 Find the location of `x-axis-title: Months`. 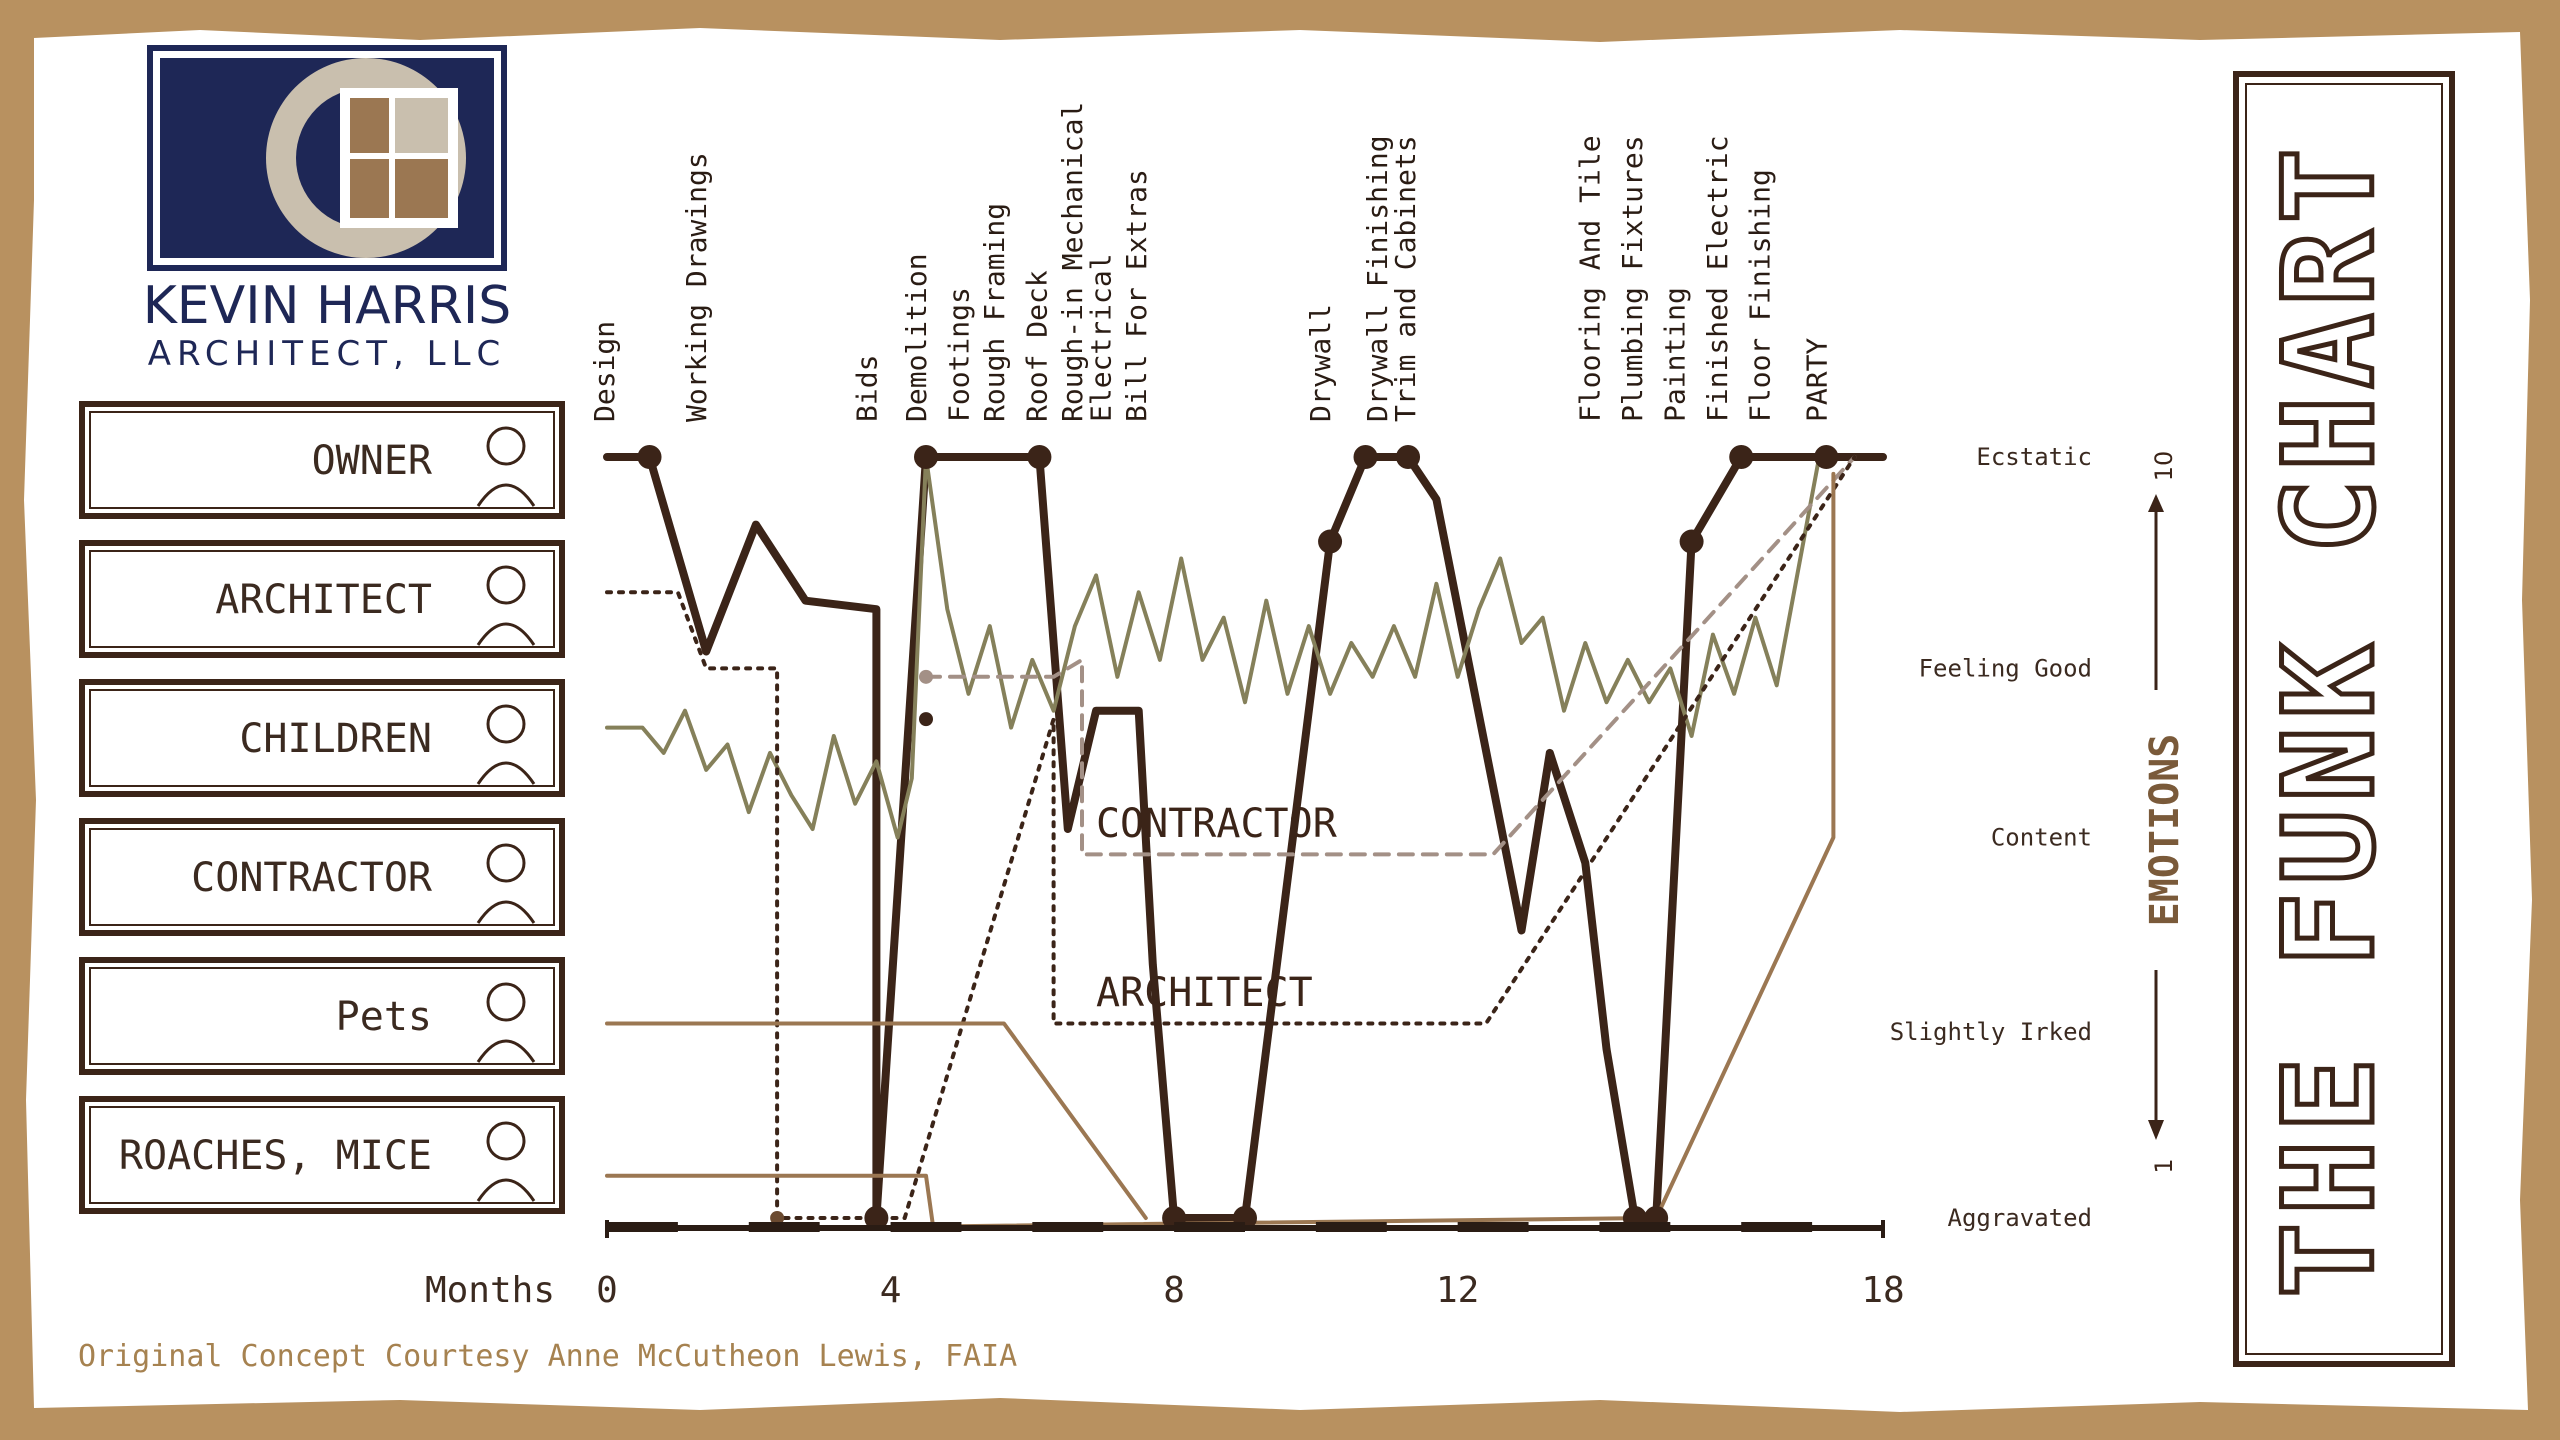

x-axis-title: Months is located at coordinates (490, 1290).